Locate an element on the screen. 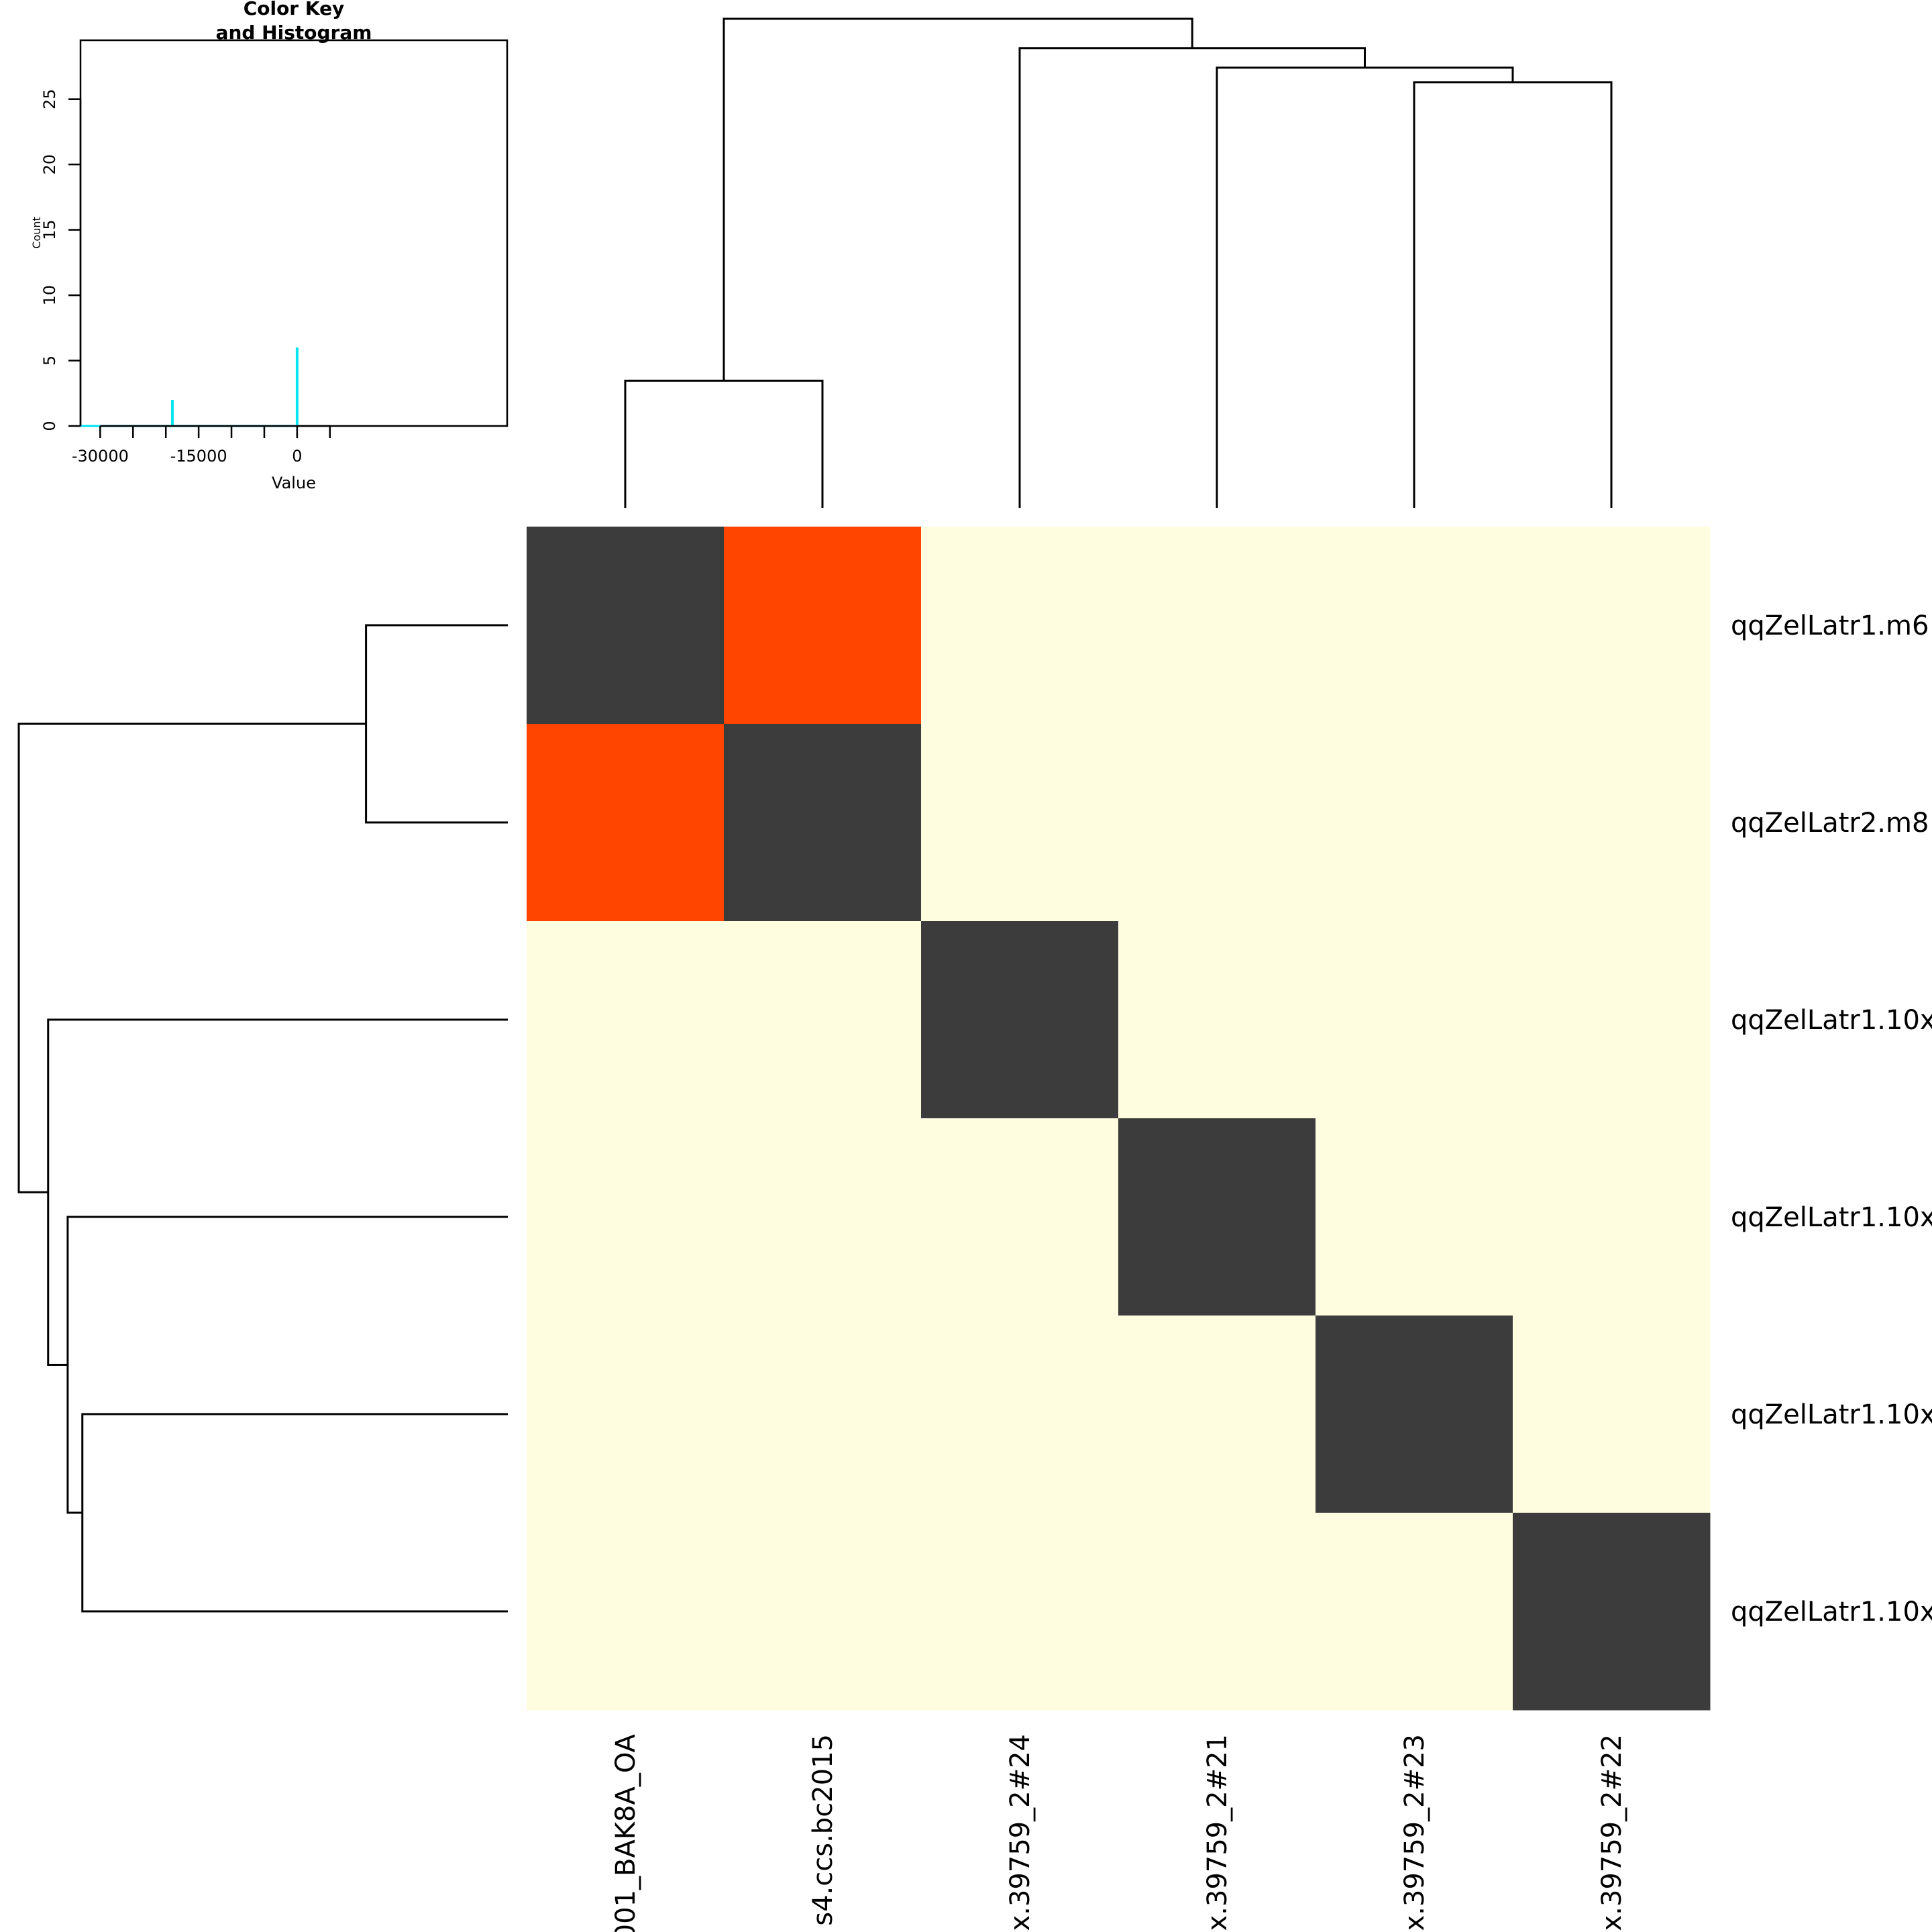 This screenshot has height=1932, width=1932. histogram-y-tick-label: 5 is located at coordinates (49, 361).